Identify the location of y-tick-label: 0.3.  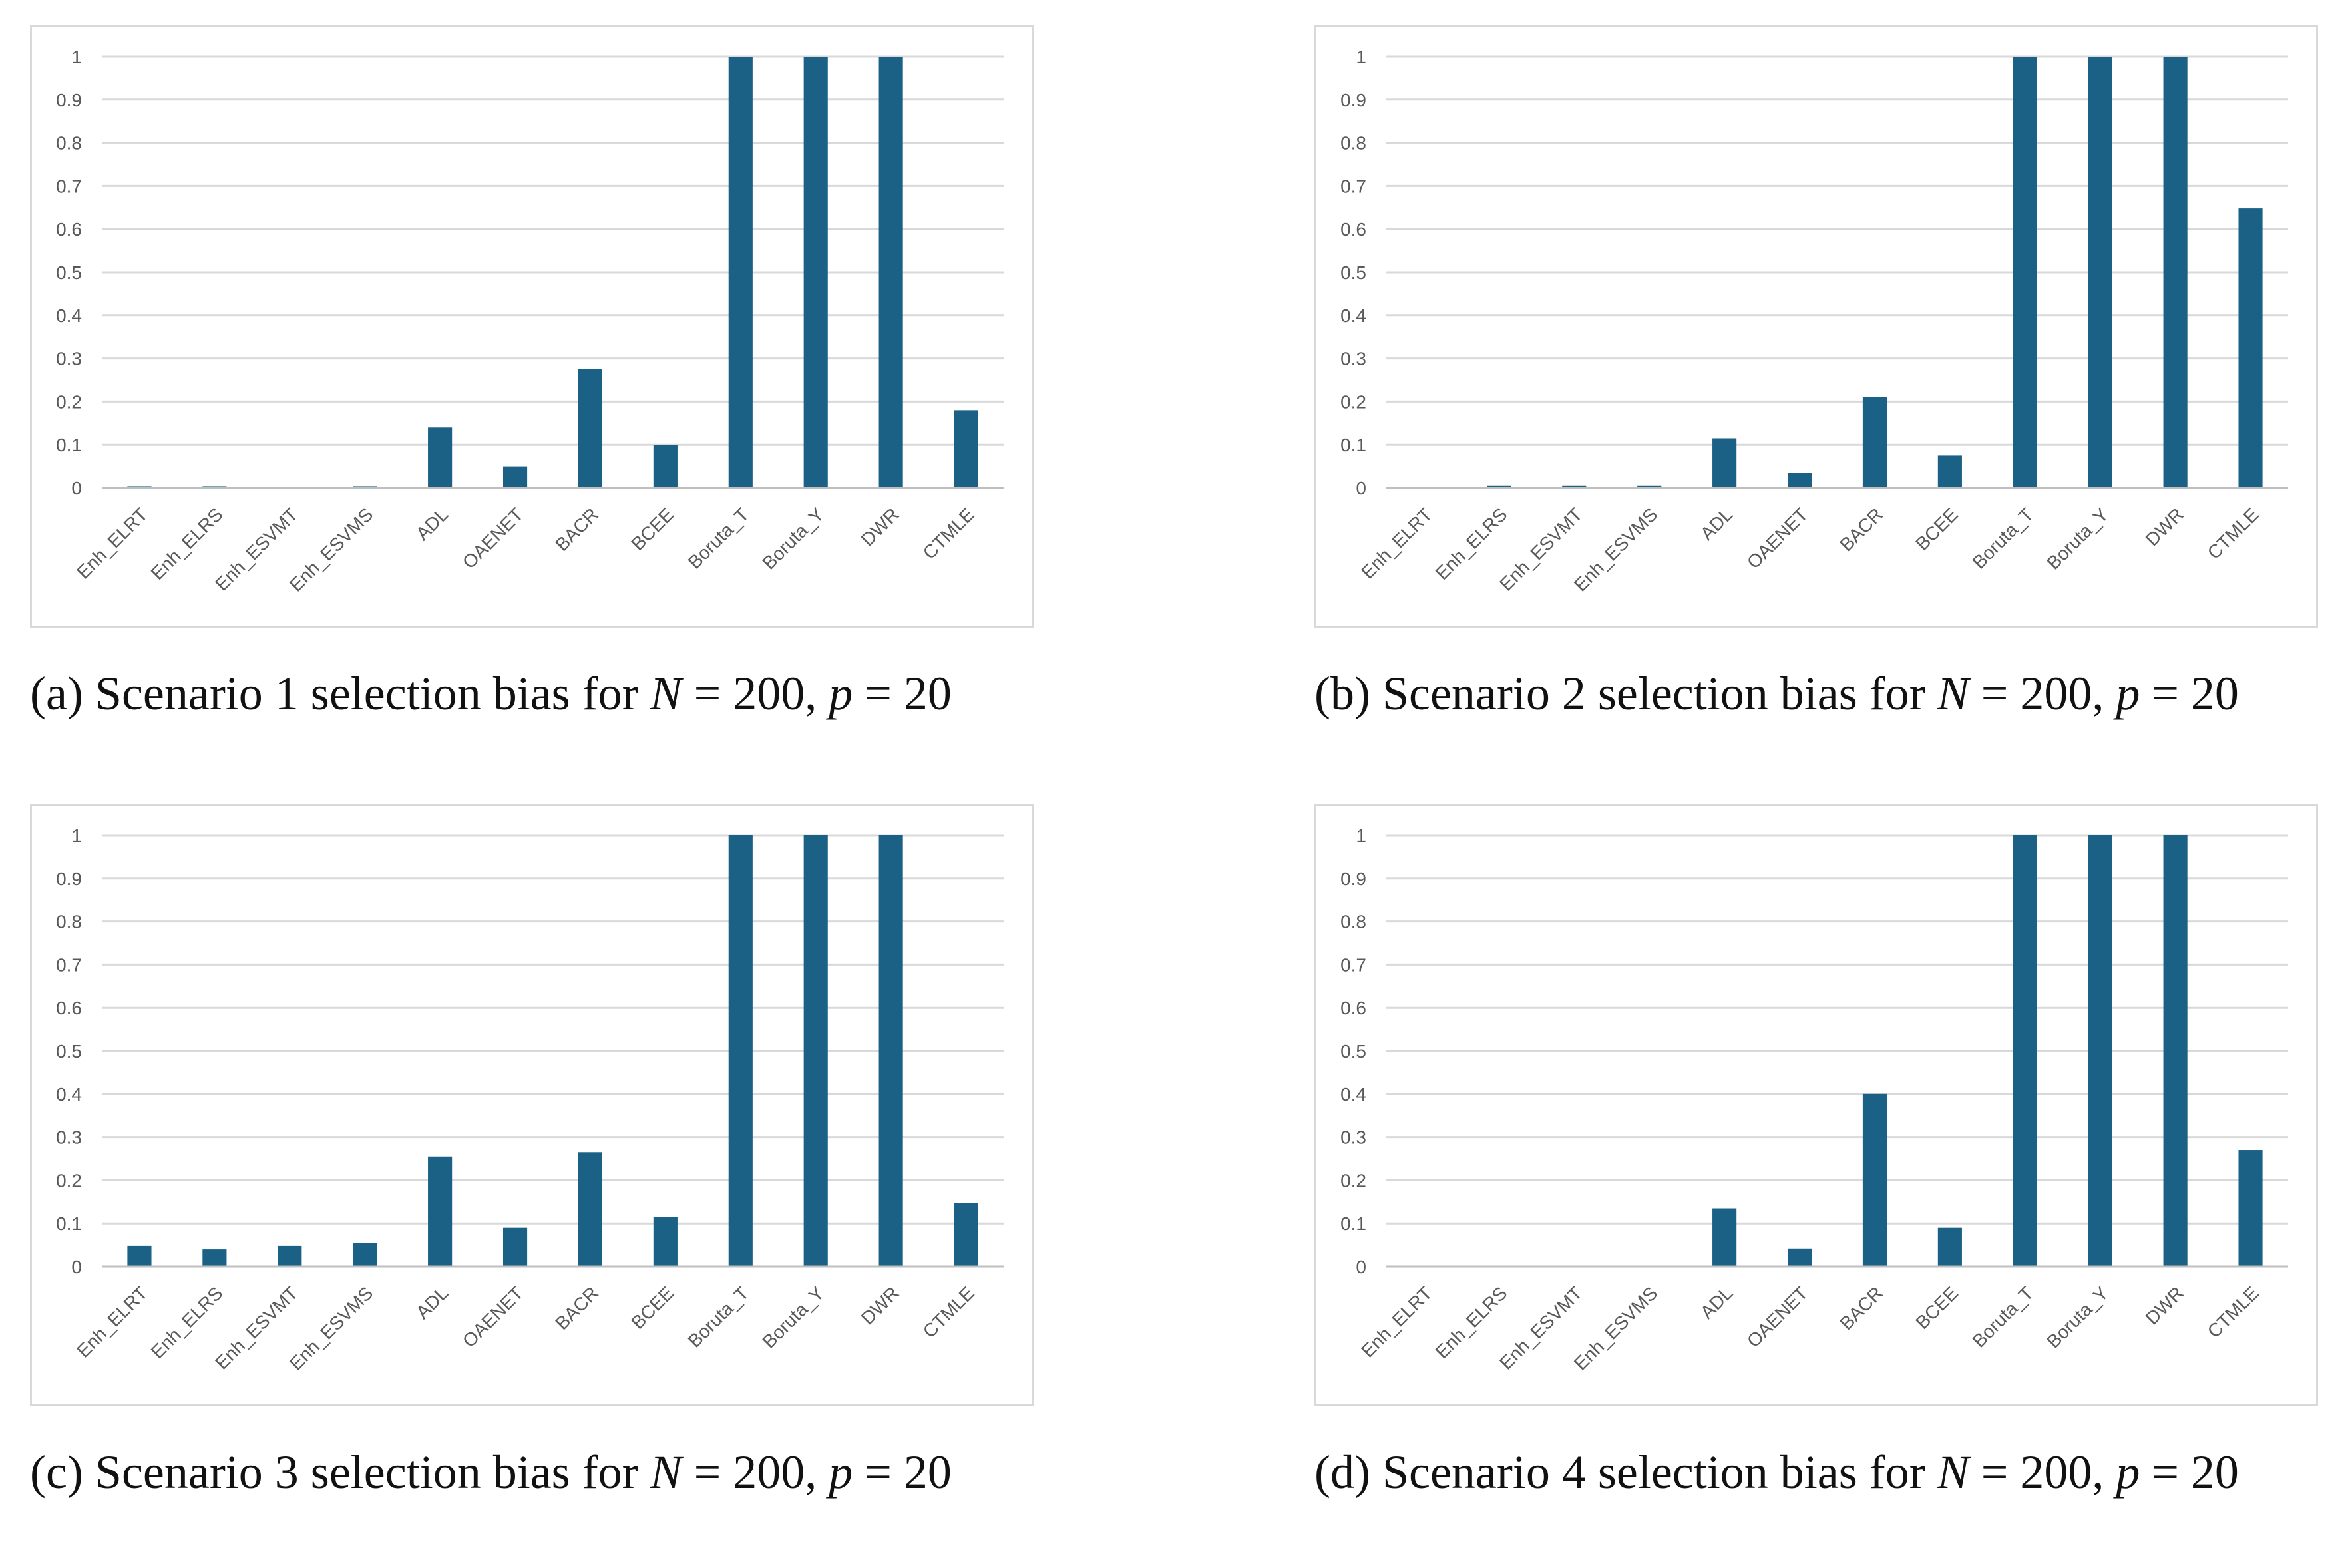
(69, 1137).